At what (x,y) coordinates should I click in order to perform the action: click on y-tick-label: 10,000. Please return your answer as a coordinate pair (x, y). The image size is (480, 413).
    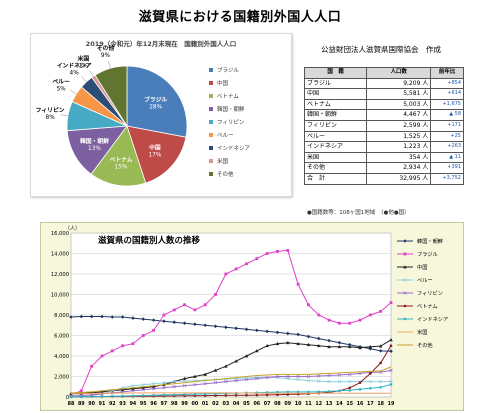
    Looking at the image, I should click on (60, 296).